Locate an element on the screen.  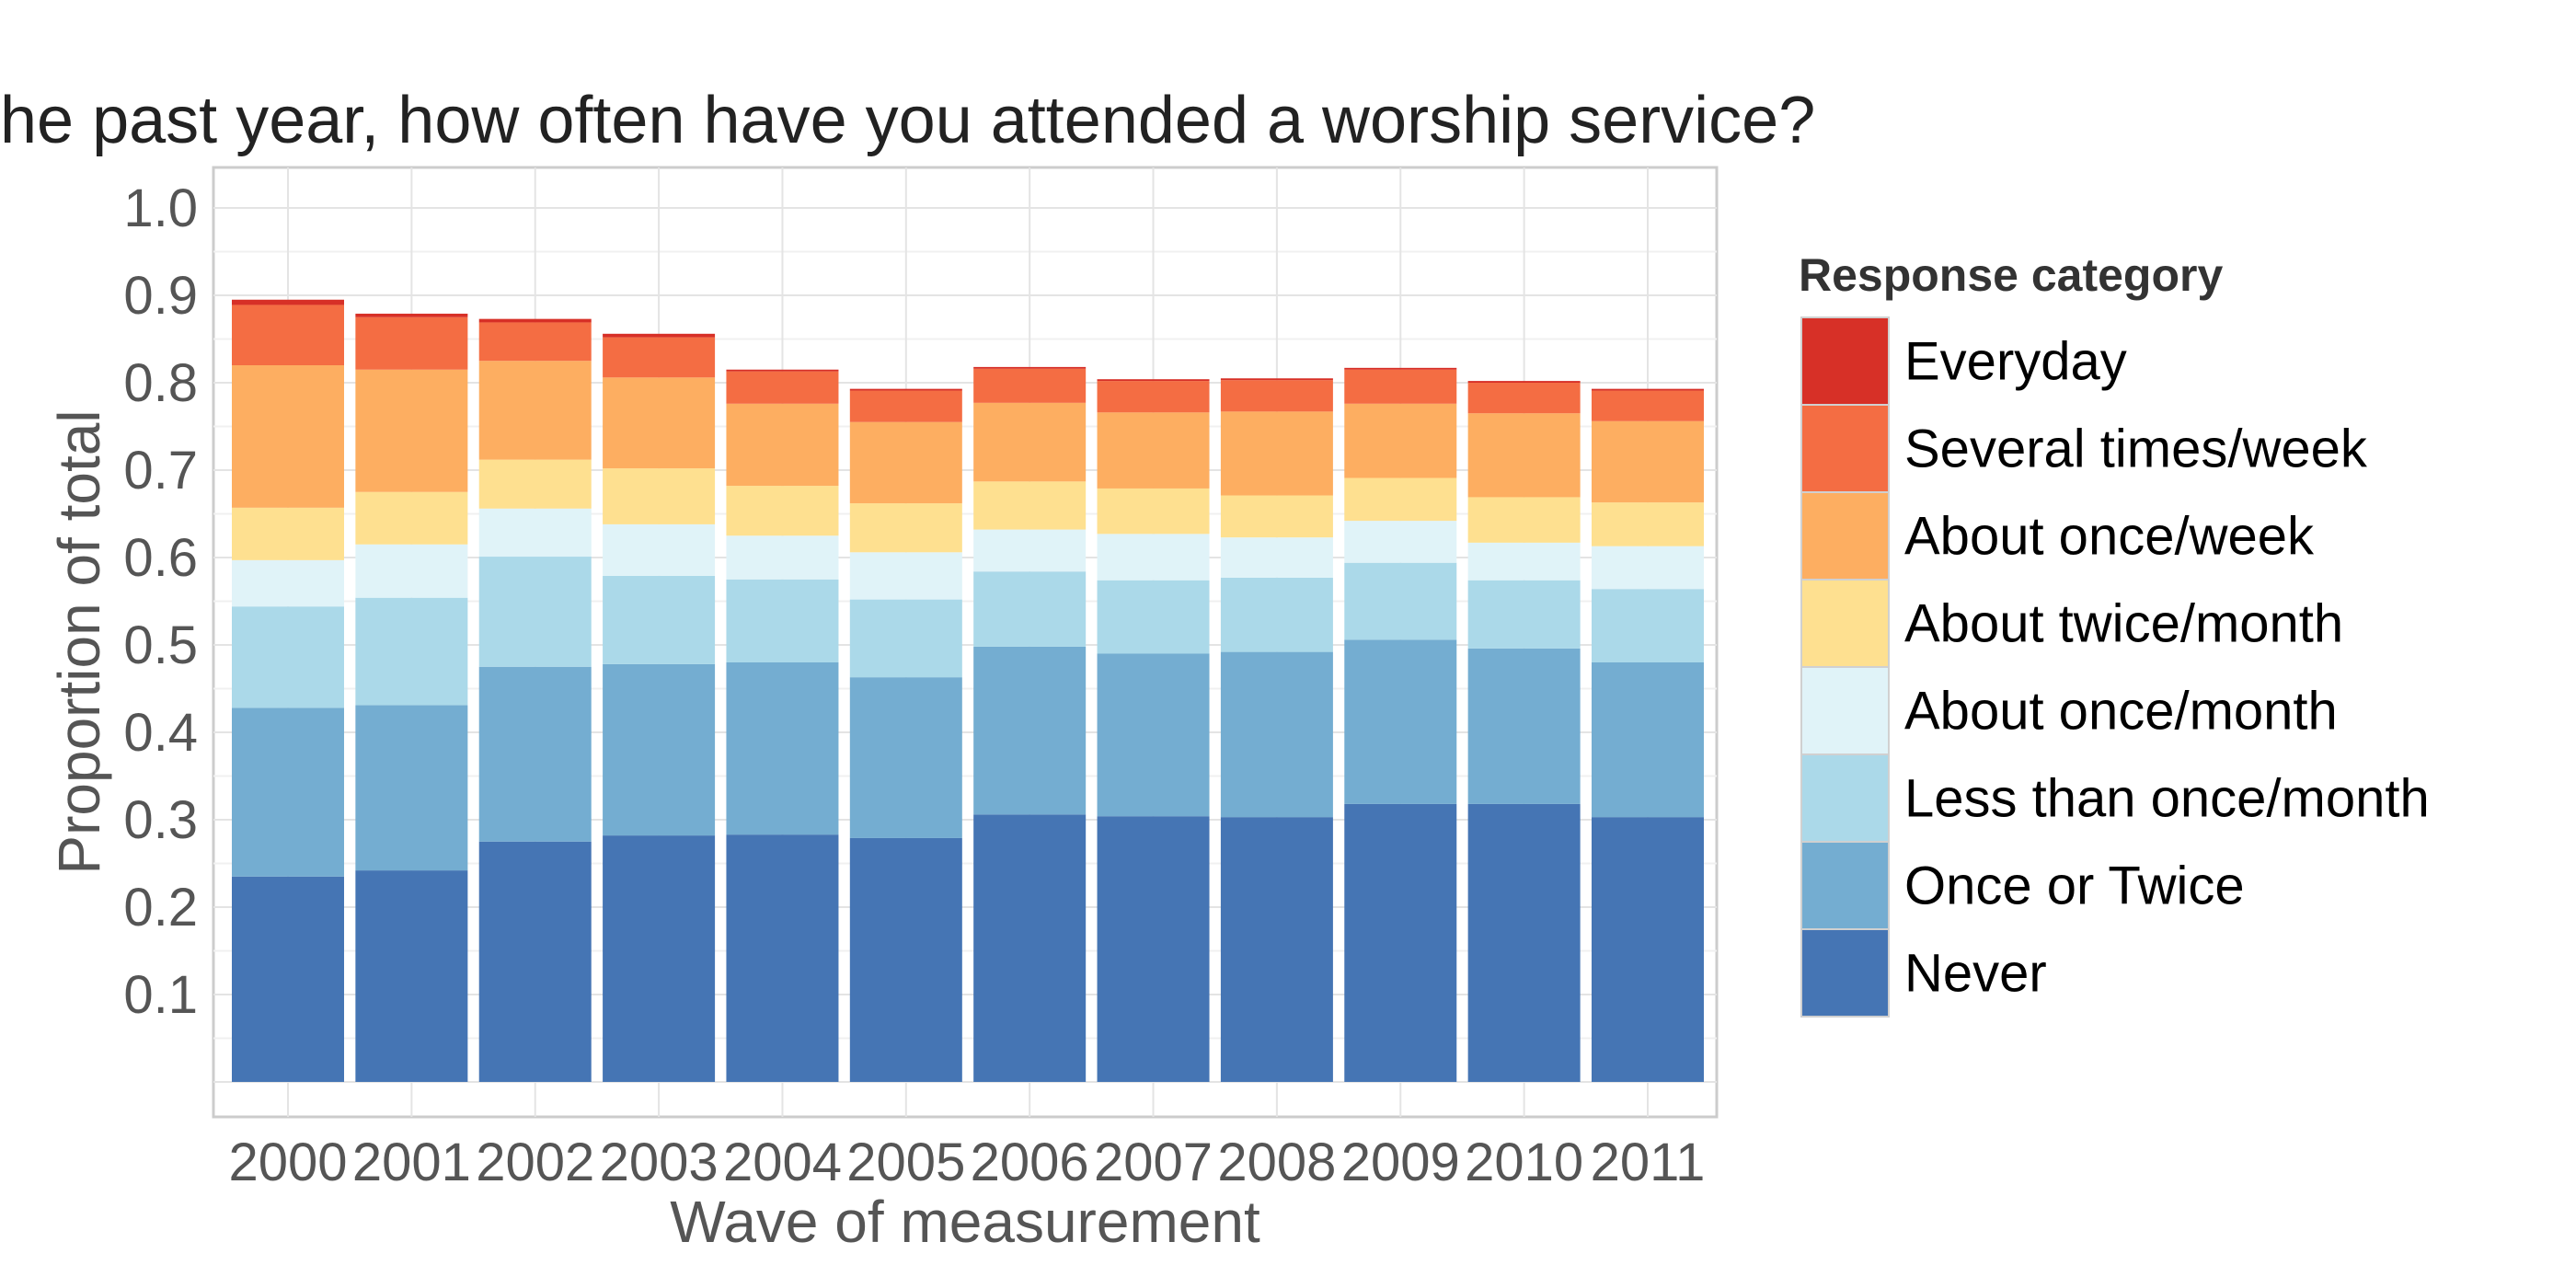
x-tick-label: 2010 is located at coordinates (1524, 1162).